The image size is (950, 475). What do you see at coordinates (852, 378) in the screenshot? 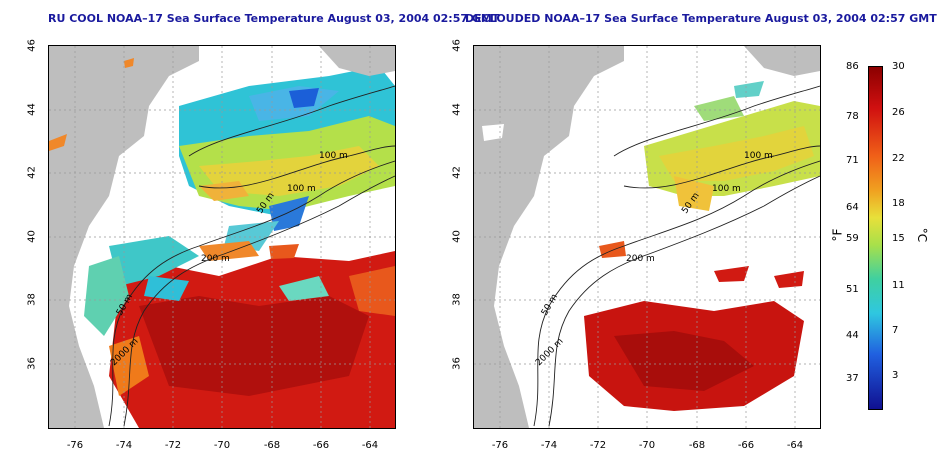
I see `colorbar-f-label-37: 37` at bounding box center [852, 378].